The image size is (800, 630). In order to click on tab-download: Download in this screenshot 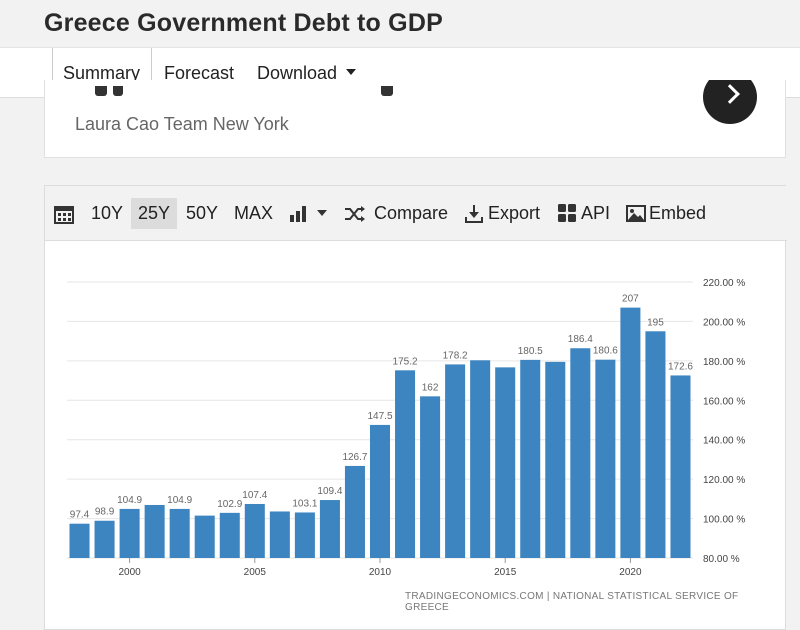, I will do `click(307, 73)`.